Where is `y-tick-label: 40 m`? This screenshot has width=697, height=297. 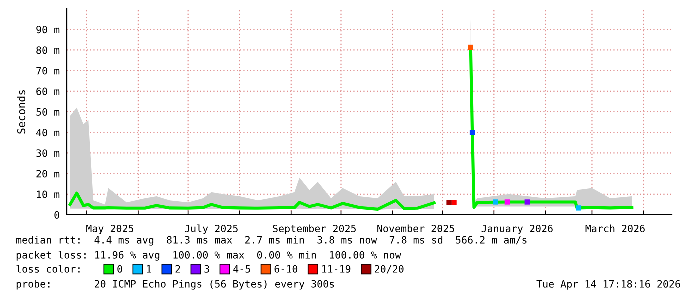 y-tick-label: 40 m is located at coordinates (48, 133).